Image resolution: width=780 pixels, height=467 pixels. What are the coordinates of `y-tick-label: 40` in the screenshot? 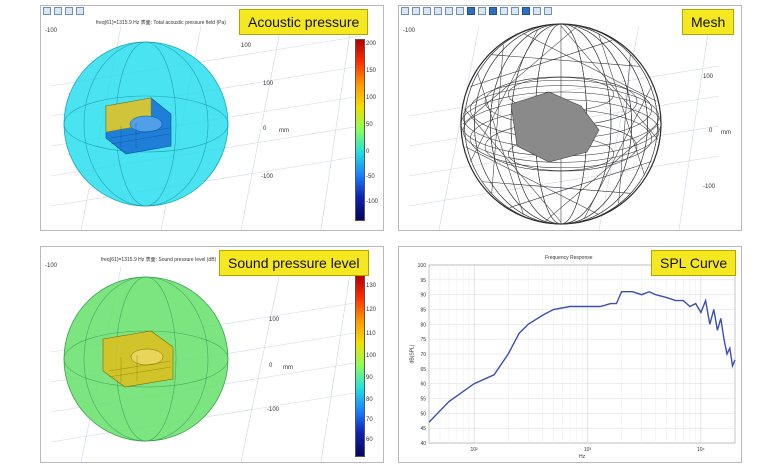 It's located at (423, 444).